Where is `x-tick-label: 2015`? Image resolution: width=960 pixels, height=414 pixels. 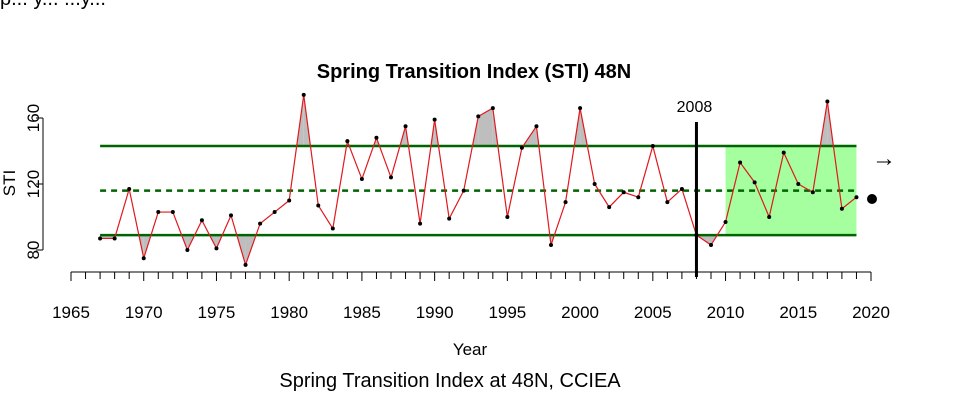 x-tick-label: 2015 is located at coordinates (798, 312).